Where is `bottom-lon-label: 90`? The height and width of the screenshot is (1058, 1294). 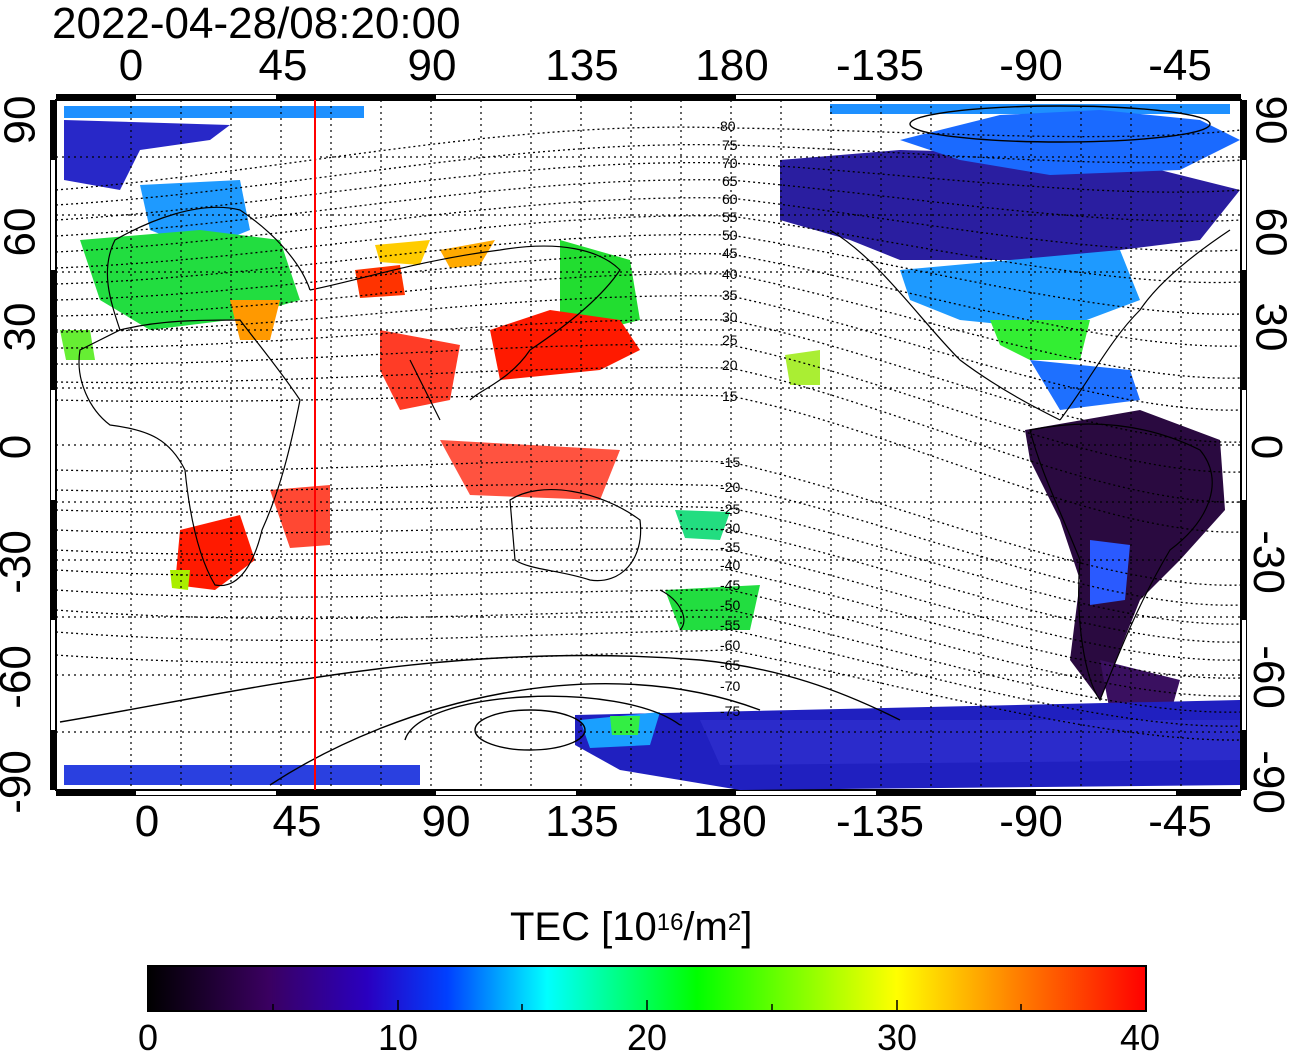
bottom-lon-label: 90 is located at coordinates (446, 821).